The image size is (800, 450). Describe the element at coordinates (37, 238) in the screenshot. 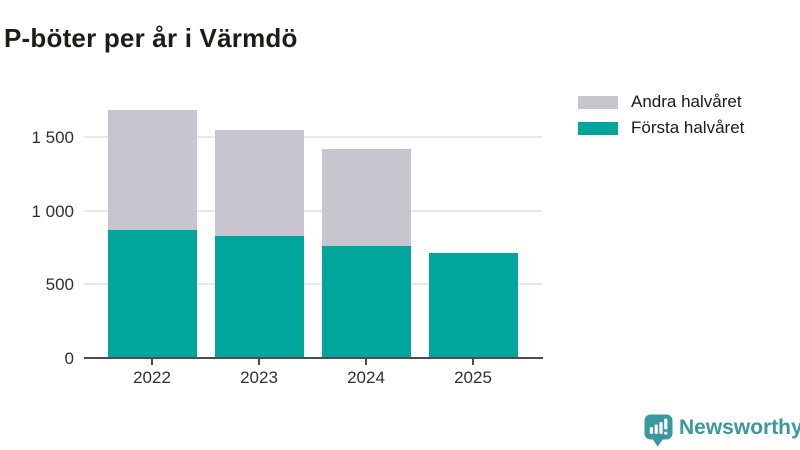

I see `y-axis: 0 500 1 000 1 500` at that location.